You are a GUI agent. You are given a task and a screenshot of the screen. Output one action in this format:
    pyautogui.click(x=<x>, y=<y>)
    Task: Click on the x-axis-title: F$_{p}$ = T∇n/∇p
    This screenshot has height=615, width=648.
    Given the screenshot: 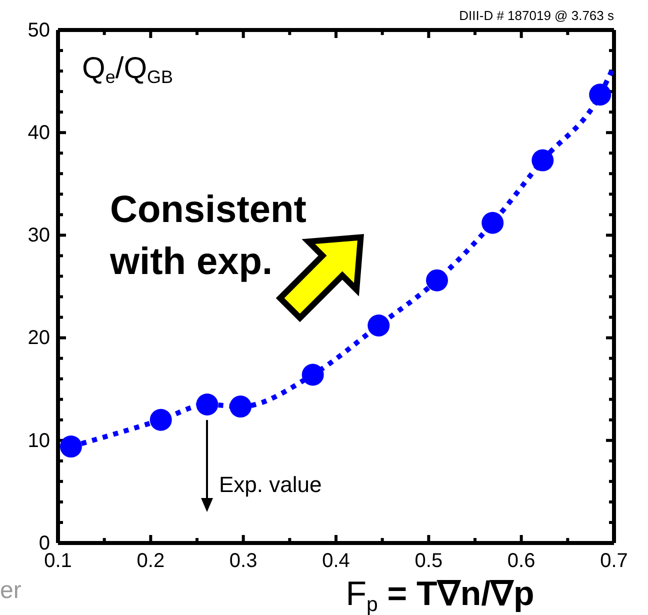 What is the action you would take?
    pyautogui.click(x=440, y=595)
    